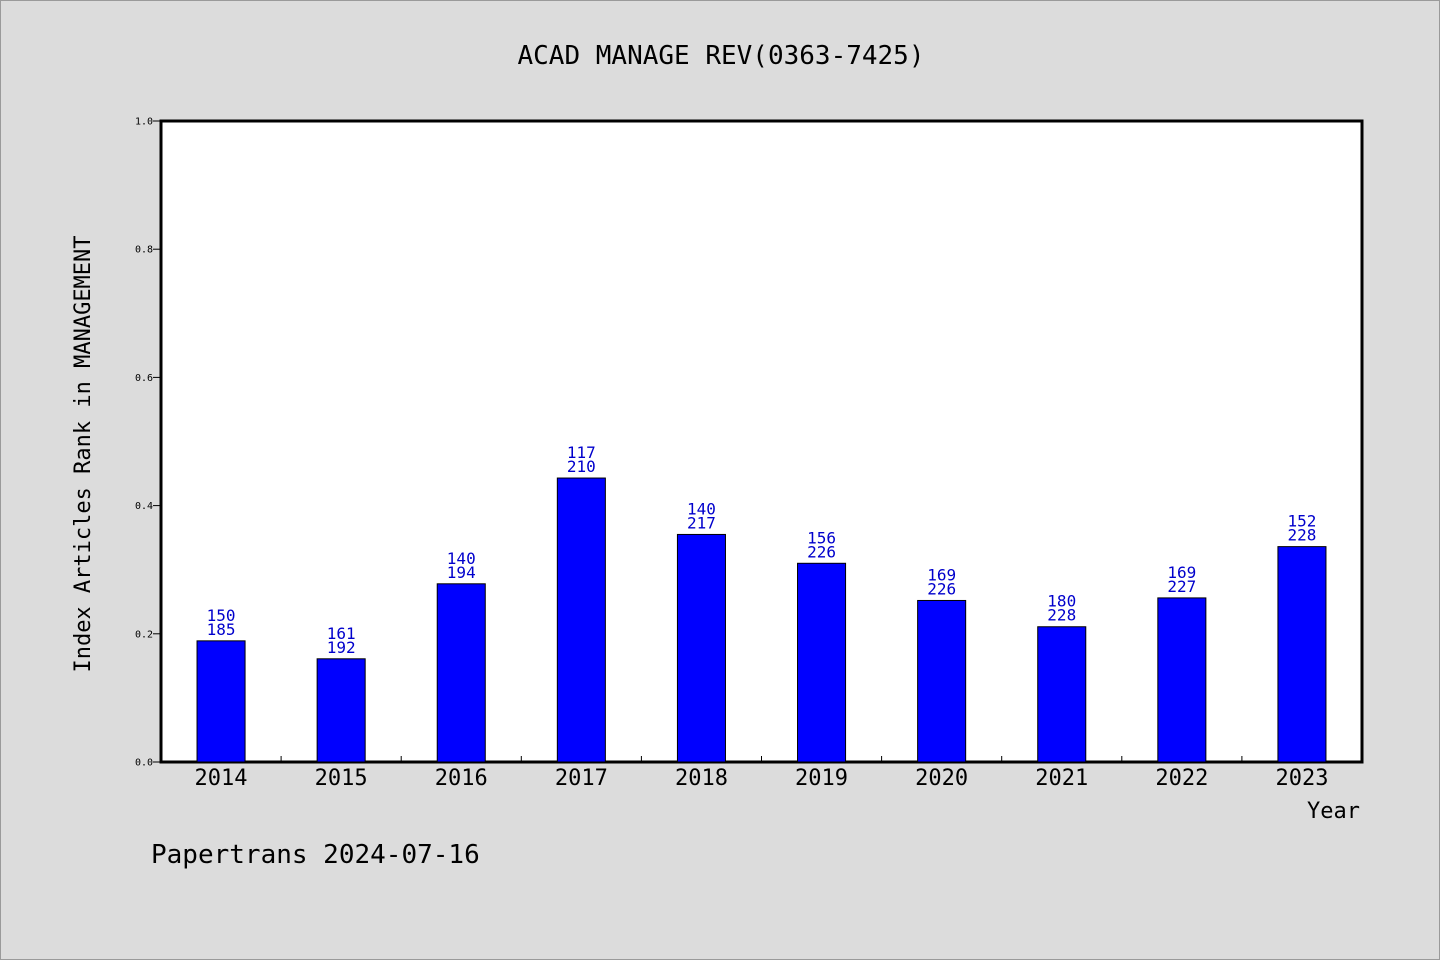  I want to click on footer-credit: Papertrans 2024-07-16, so click(315, 855).